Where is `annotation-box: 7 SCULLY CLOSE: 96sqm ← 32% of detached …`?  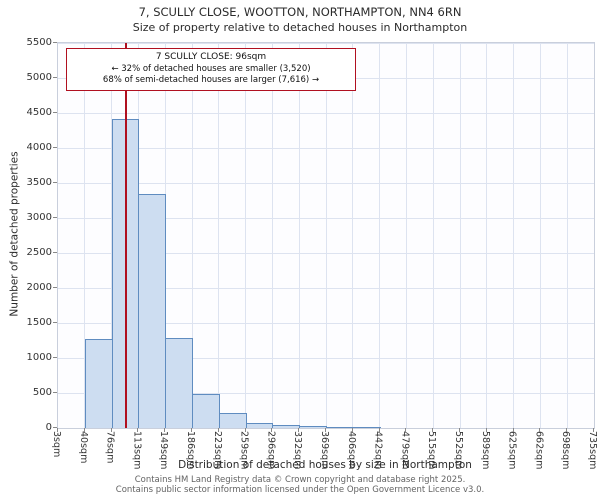 annotation-box: 7 SCULLY CLOSE: 96sqm ← 32% of detached … is located at coordinates (211, 69).